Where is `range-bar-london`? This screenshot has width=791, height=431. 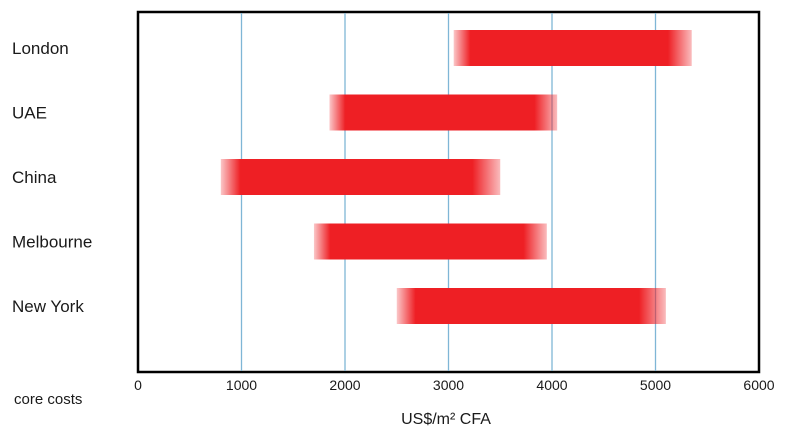
range-bar-london is located at coordinates (572, 48).